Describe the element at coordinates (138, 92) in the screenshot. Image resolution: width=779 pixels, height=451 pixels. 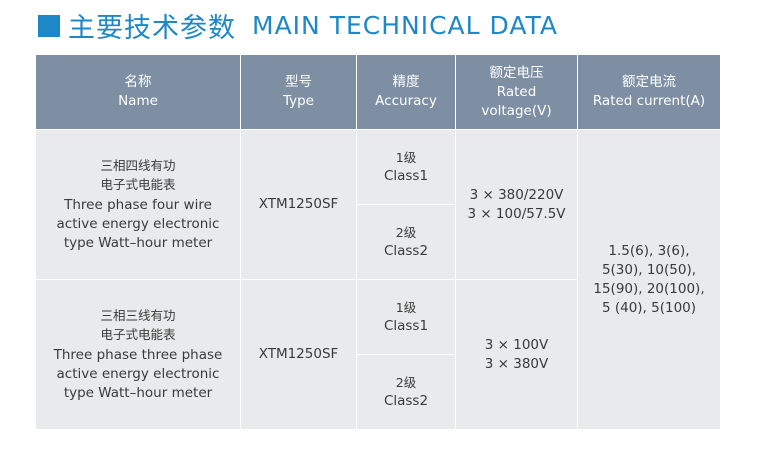
I see `header-name: 名称 Name` at that location.